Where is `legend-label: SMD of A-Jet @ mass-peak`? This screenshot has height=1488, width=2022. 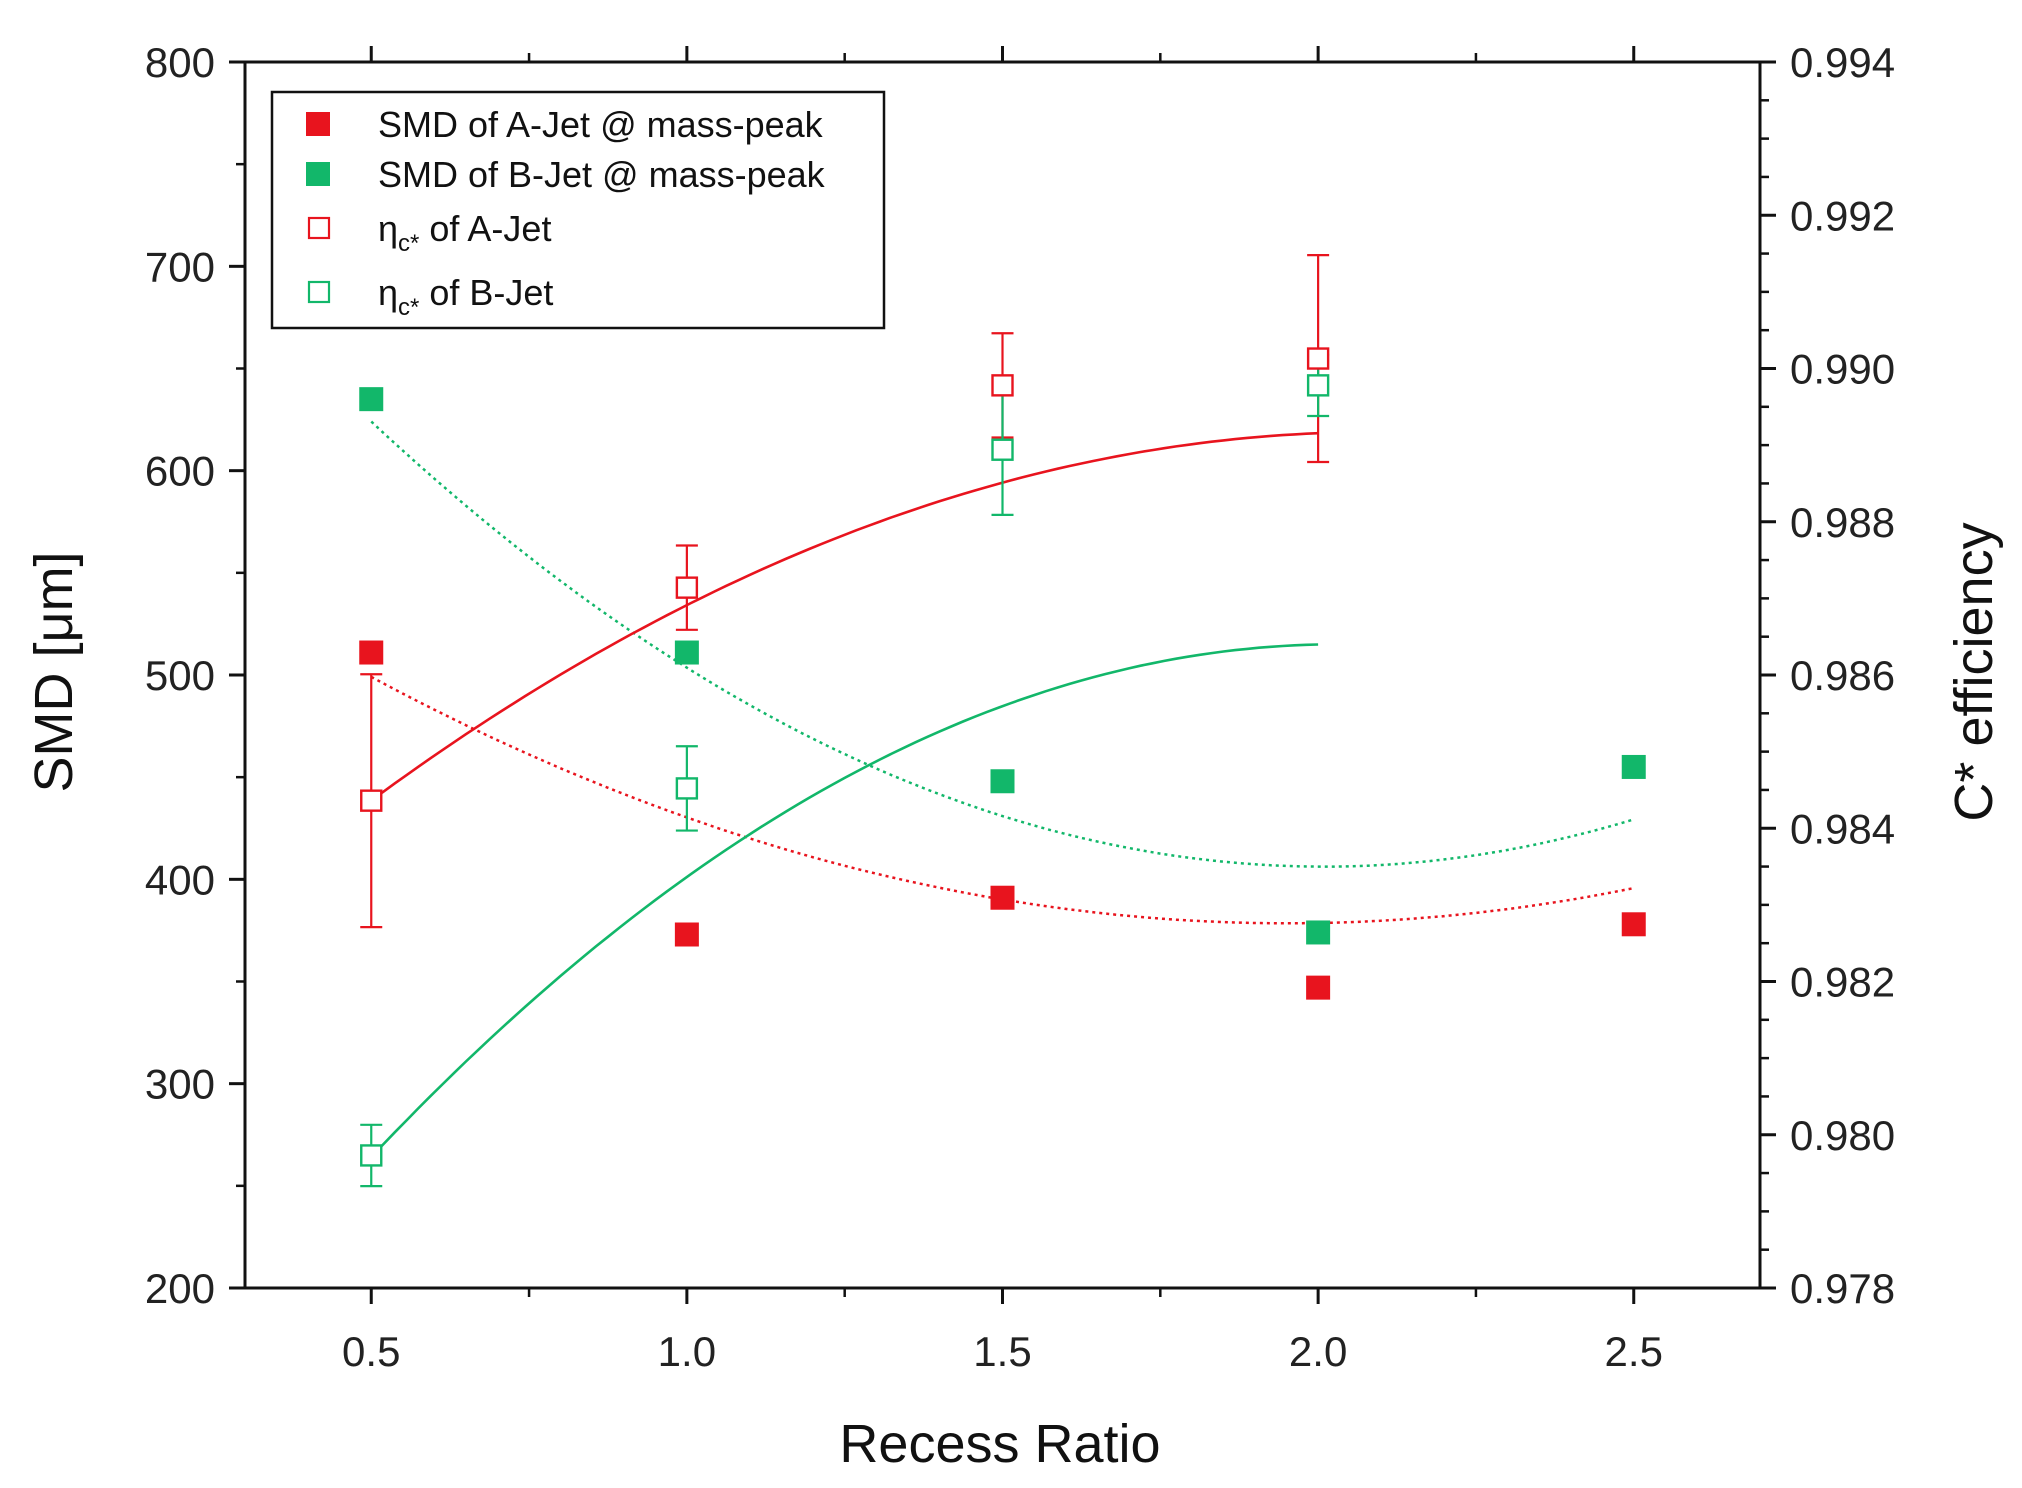
legend-label: SMD of A-Jet @ mass-peak is located at coordinates (601, 124).